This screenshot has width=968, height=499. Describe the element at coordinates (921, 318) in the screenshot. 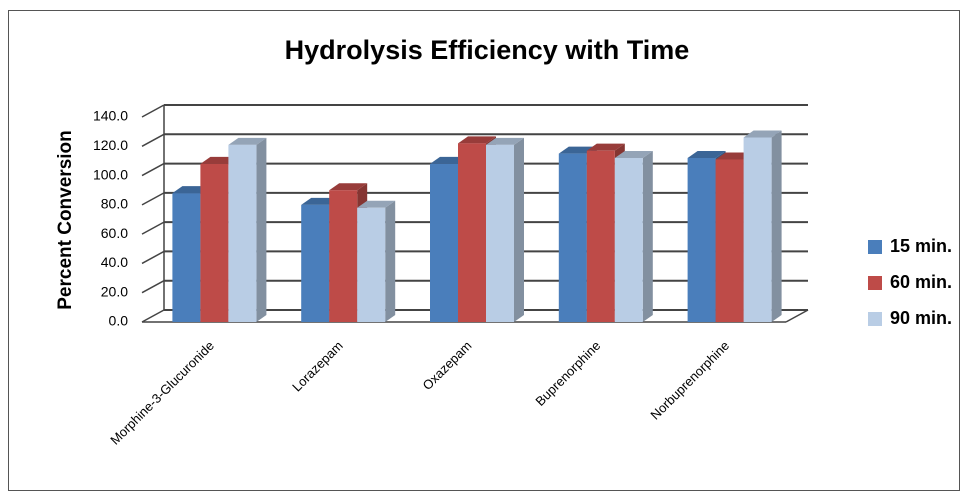

I see `legend-label: 90 min.` at that location.